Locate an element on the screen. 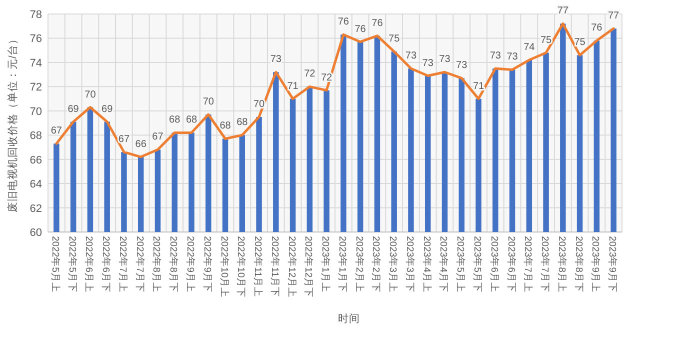 The image size is (676, 339). x-tick-label: 2023年3月上 is located at coordinates (393, 264).